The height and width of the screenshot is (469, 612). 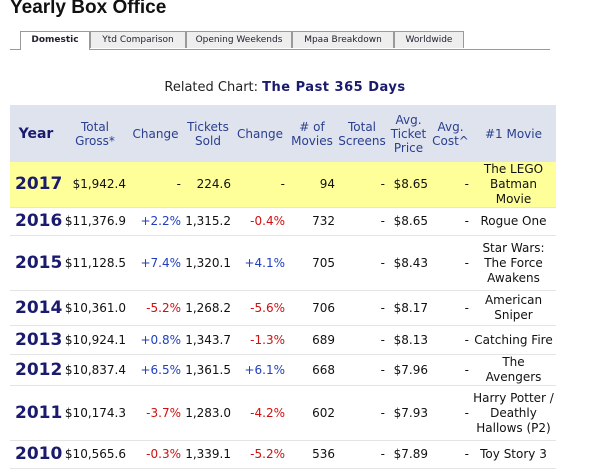 I want to click on data-cell: 602, so click(x=312, y=413).